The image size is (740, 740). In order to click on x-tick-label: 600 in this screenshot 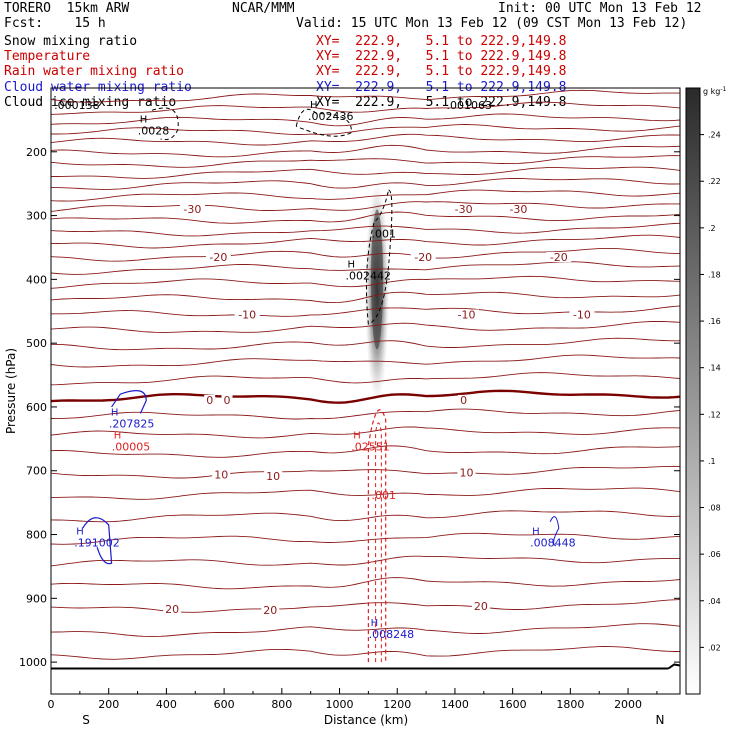, I will do `click(224, 704)`.